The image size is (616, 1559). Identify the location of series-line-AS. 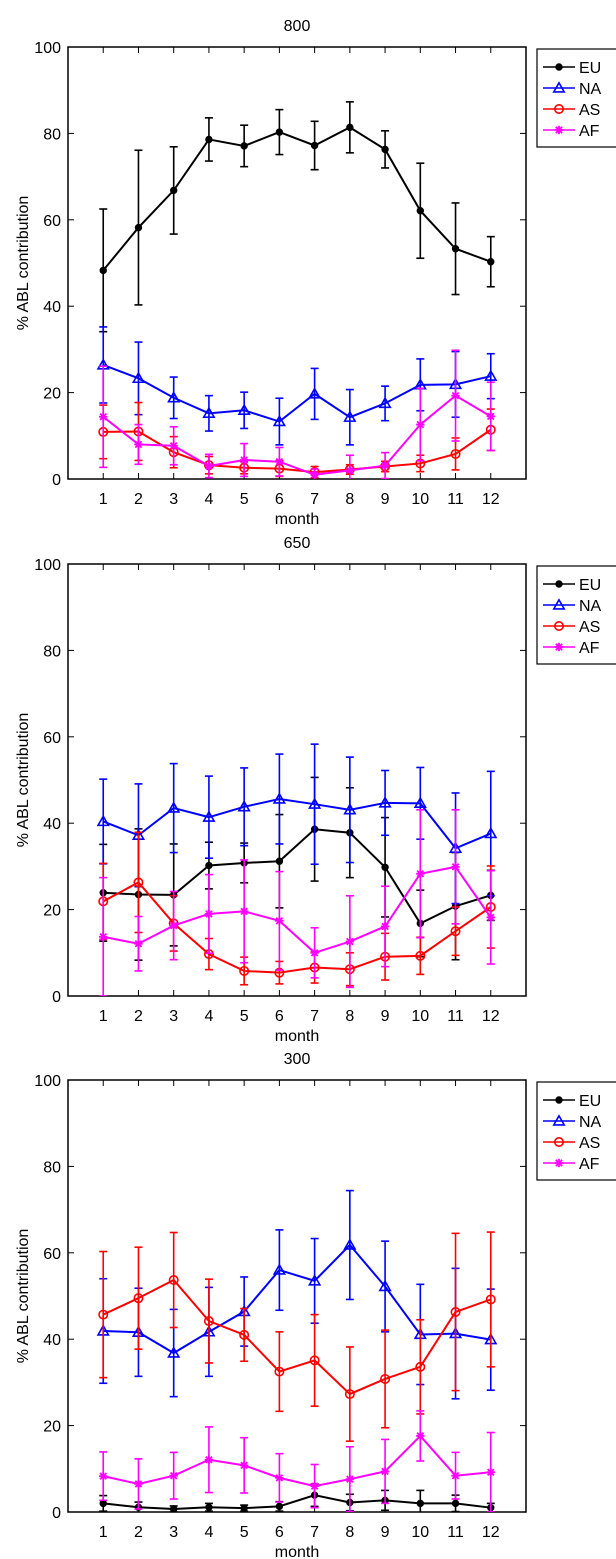
(297, 451).